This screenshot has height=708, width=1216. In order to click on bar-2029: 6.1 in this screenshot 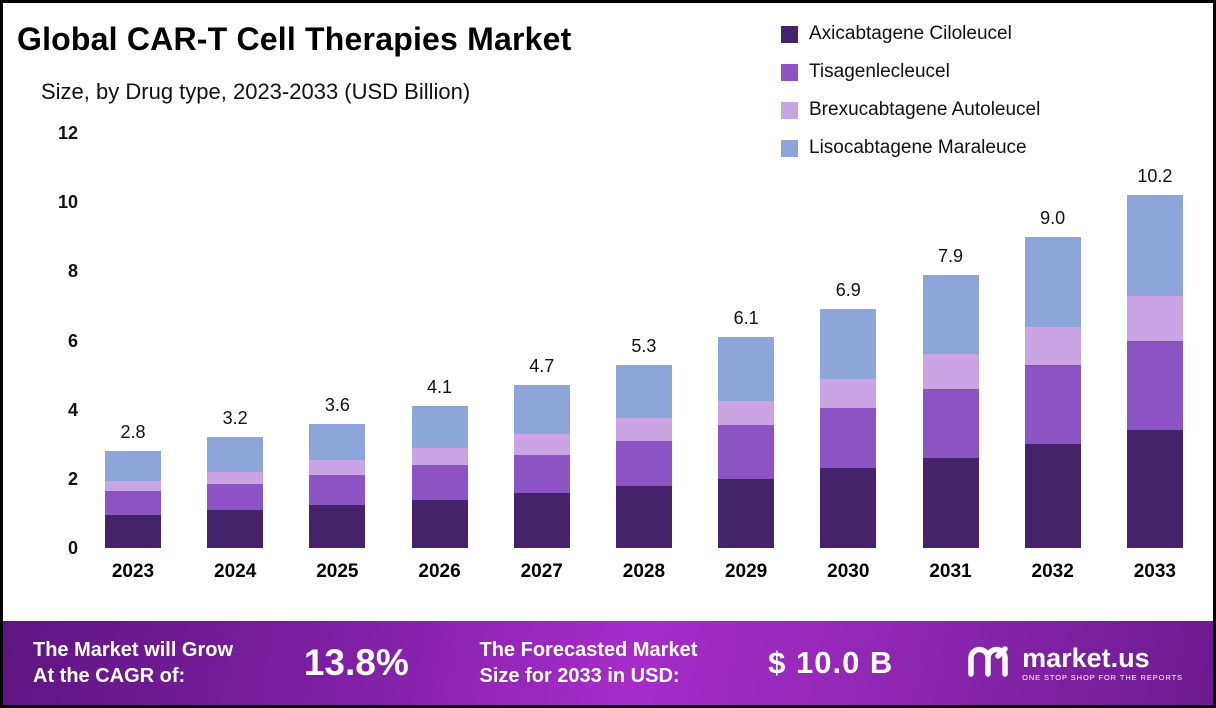, I will do `click(746, 340)`.